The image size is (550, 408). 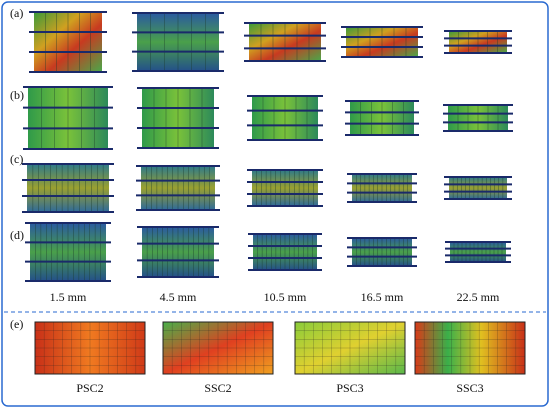 I want to click on panel-label: (c), so click(x=16, y=159).